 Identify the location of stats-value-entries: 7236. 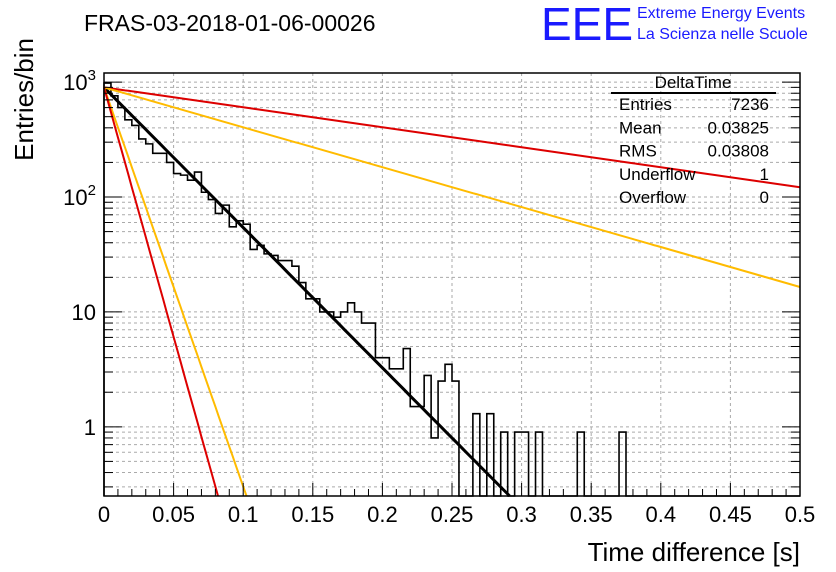
(750, 104).